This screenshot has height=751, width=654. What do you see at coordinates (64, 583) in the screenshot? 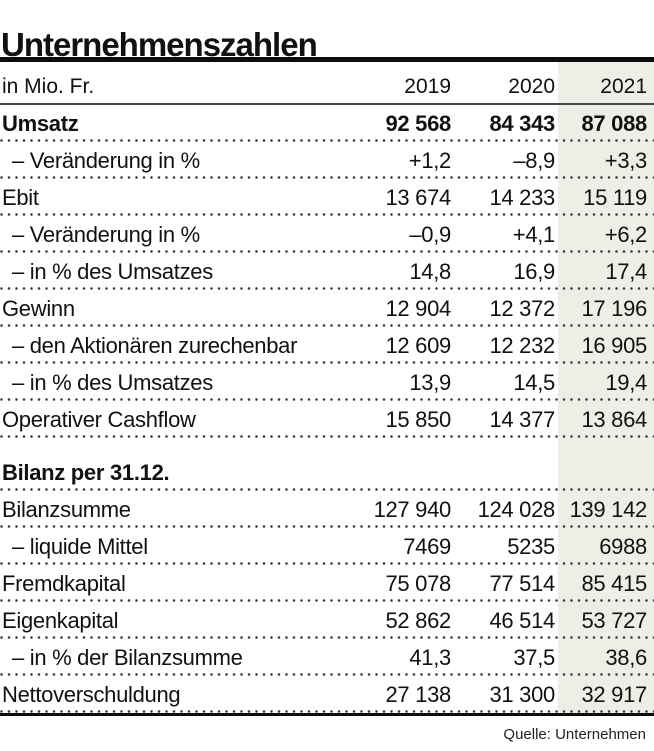
I see `row-label: Fremdkapital` at bounding box center [64, 583].